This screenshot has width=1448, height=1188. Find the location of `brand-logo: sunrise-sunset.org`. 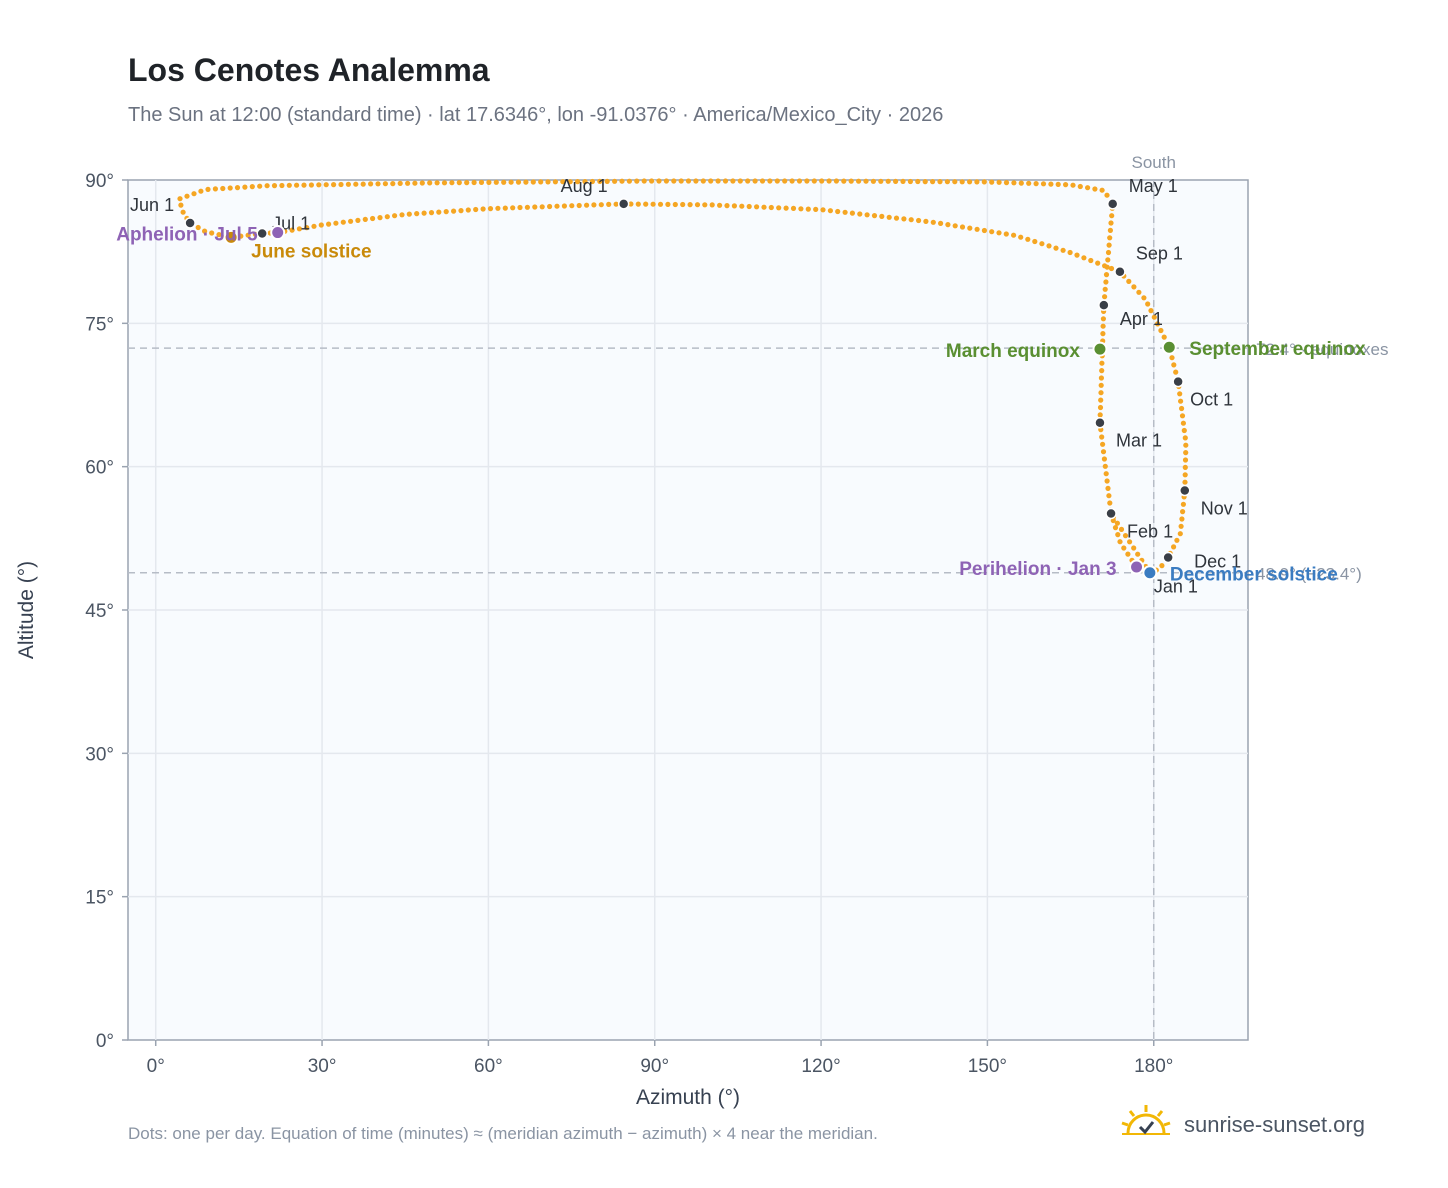

brand-logo: sunrise-sunset.org is located at coordinates (1242, 1125).